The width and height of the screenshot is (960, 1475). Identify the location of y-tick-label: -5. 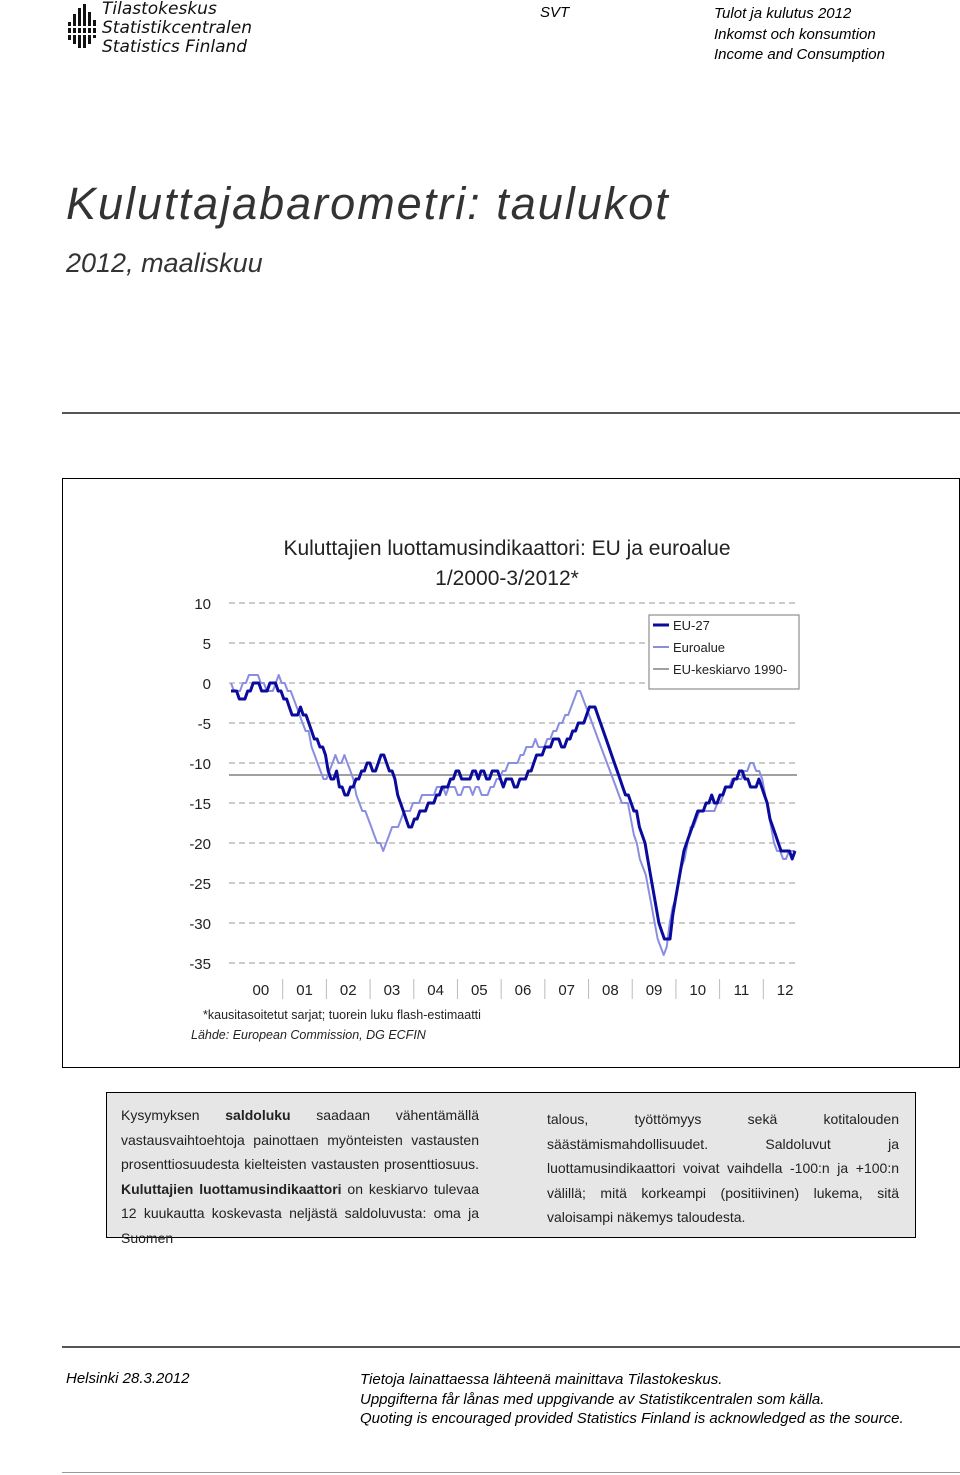
(204, 724).